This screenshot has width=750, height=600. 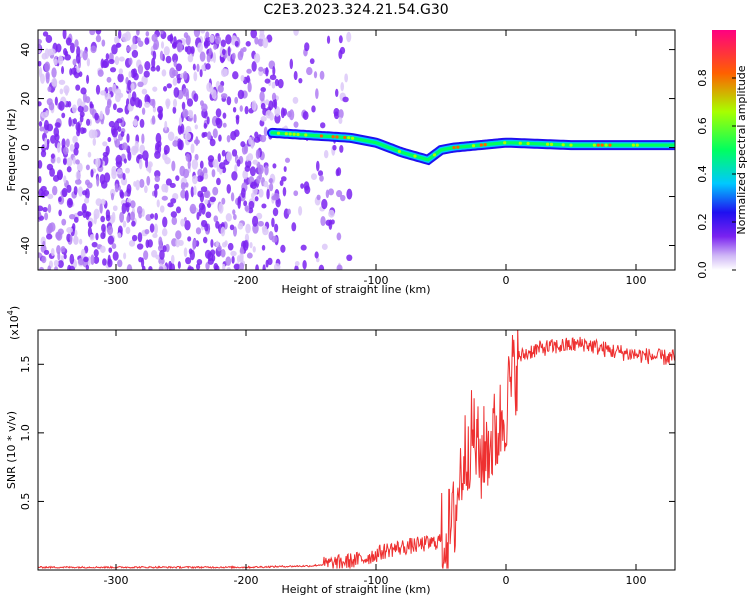 What do you see at coordinates (14, 308) in the screenshot?
I see `snr-multiplier-close: )` at bounding box center [14, 308].